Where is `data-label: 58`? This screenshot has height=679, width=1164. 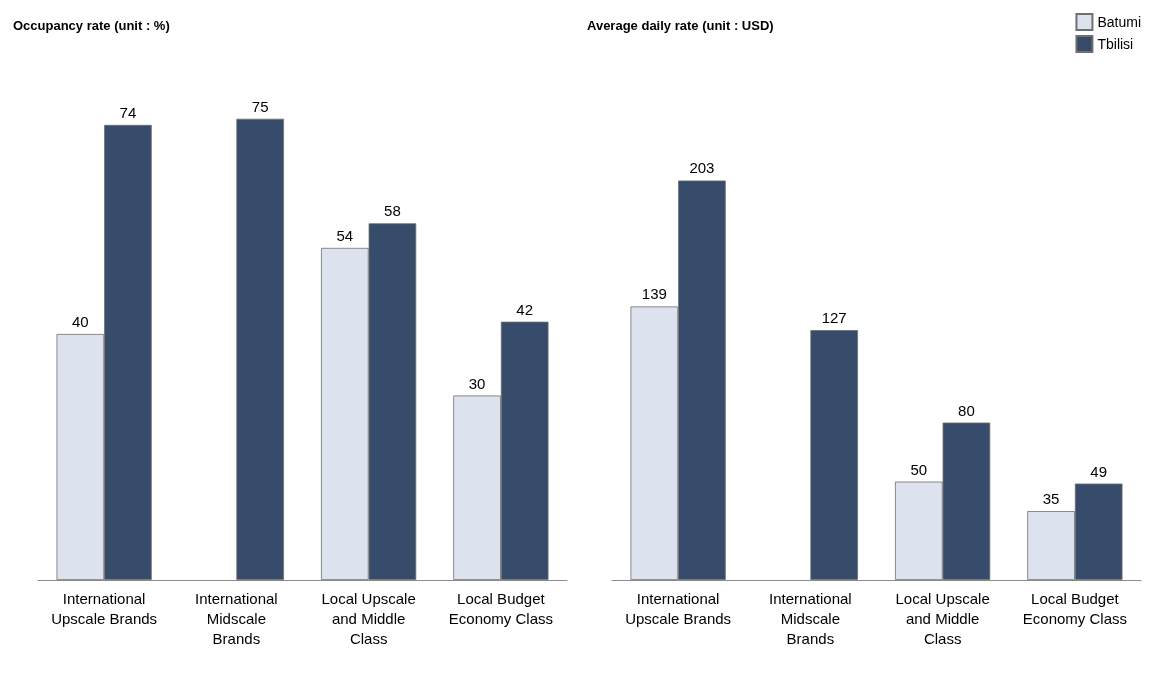
data-label: 58 is located at coordinates (392, 211).